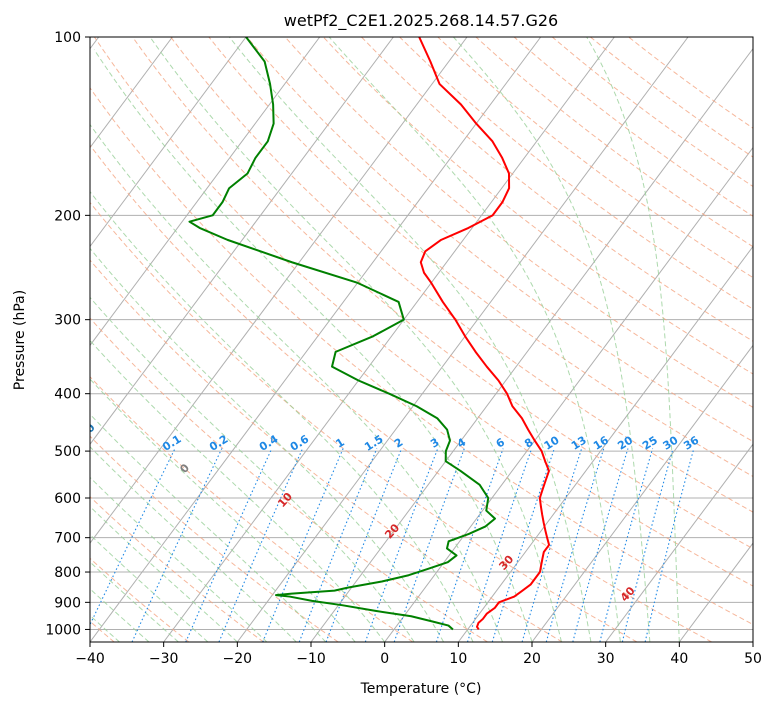 This screenshot has width=775, height=708. What do you see at coordinates (601, 442) in the screenshot?
I see `mixing-ratio-label: 16` at bounding box center [601, 442].